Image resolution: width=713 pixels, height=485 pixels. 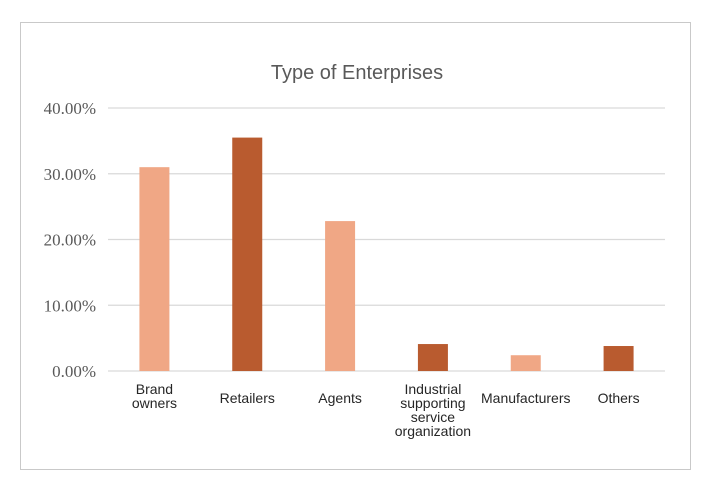 I want to click on x-tick-label: Industrial supporting service organization, so click(x=433, y=410).